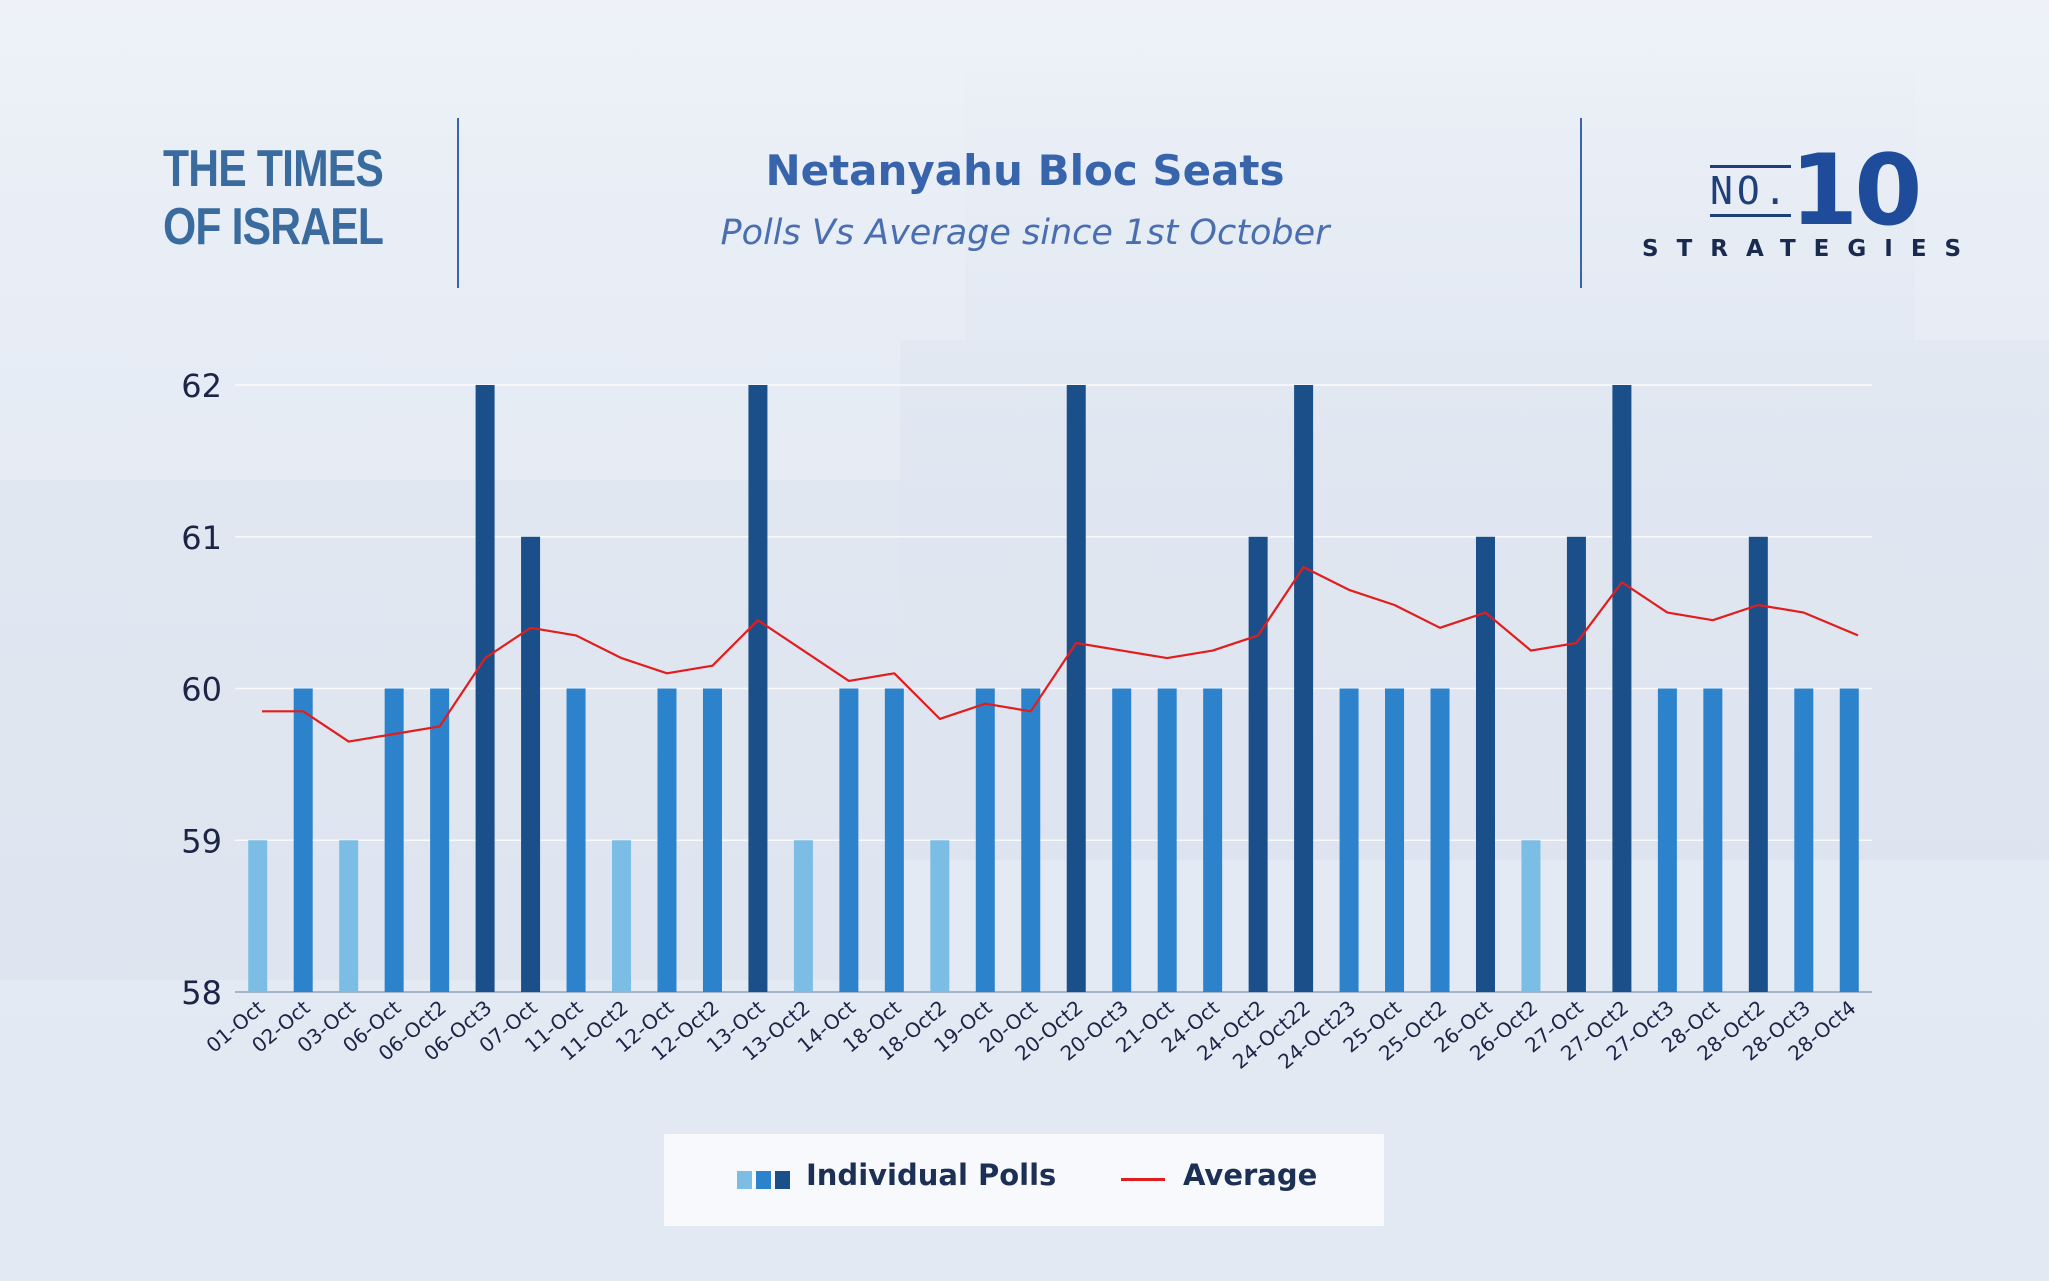 This screenshot has width=2049, height=1281. Describe the element at coordinates (1025, 233) in the screenshot. I see `chart-subtitle: Polls Vs Average since 1st October` at that location.